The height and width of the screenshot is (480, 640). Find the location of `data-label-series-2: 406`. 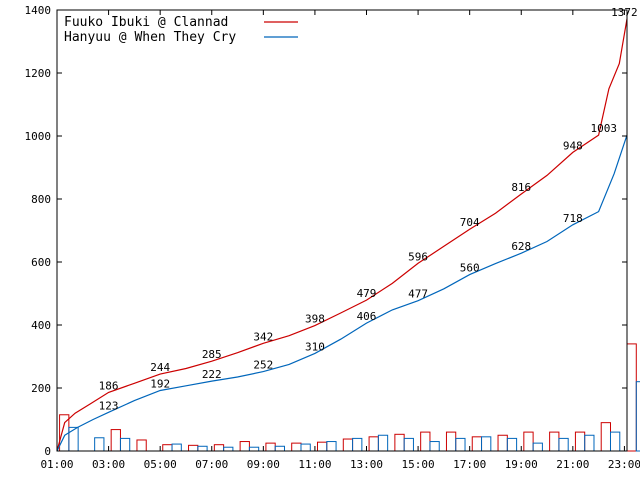

data-label-series-2: 406 is located at coordinates (367, 316).